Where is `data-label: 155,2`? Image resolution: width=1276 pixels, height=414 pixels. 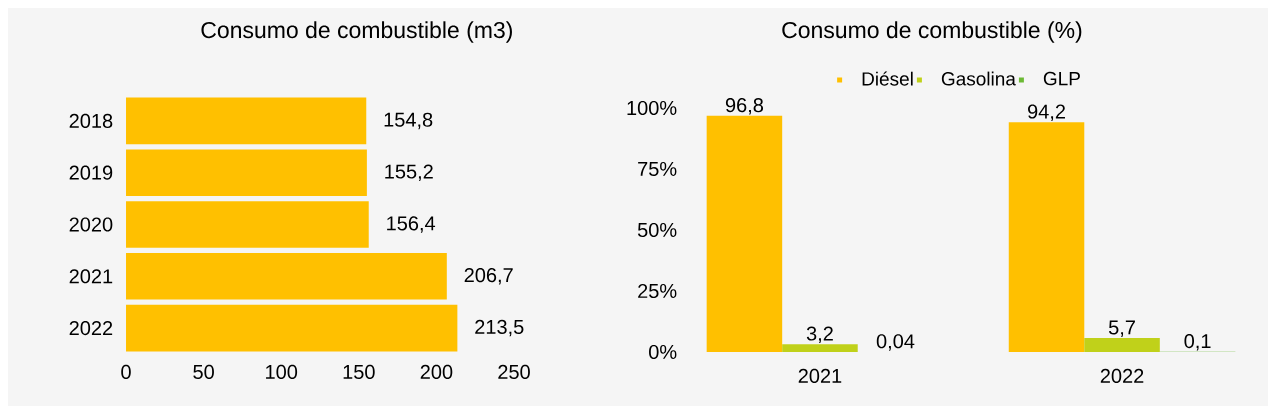
data-label: 155,2 is located at coordinates (409, 172).